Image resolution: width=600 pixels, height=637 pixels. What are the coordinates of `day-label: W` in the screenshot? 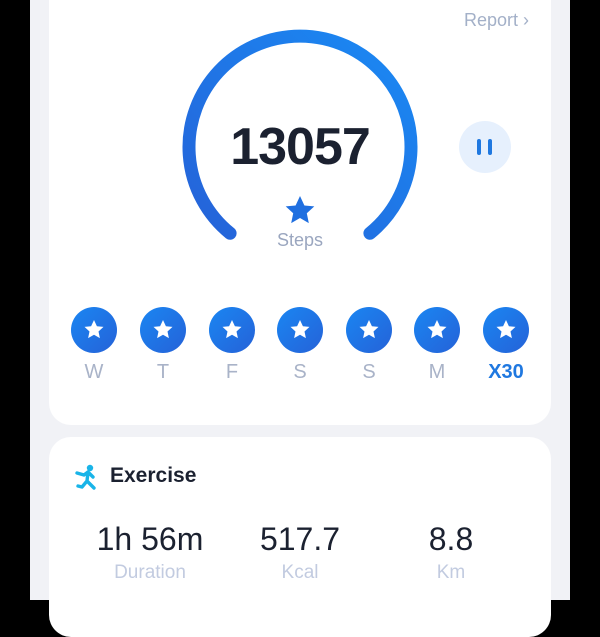 It's located at (94, 372).